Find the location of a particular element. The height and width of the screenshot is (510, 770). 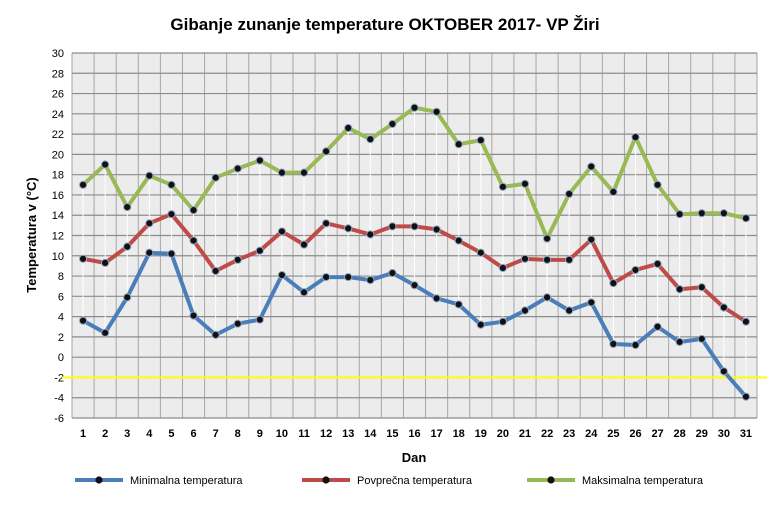

y-tick-label: 28 is located at coordinates (58, 74).